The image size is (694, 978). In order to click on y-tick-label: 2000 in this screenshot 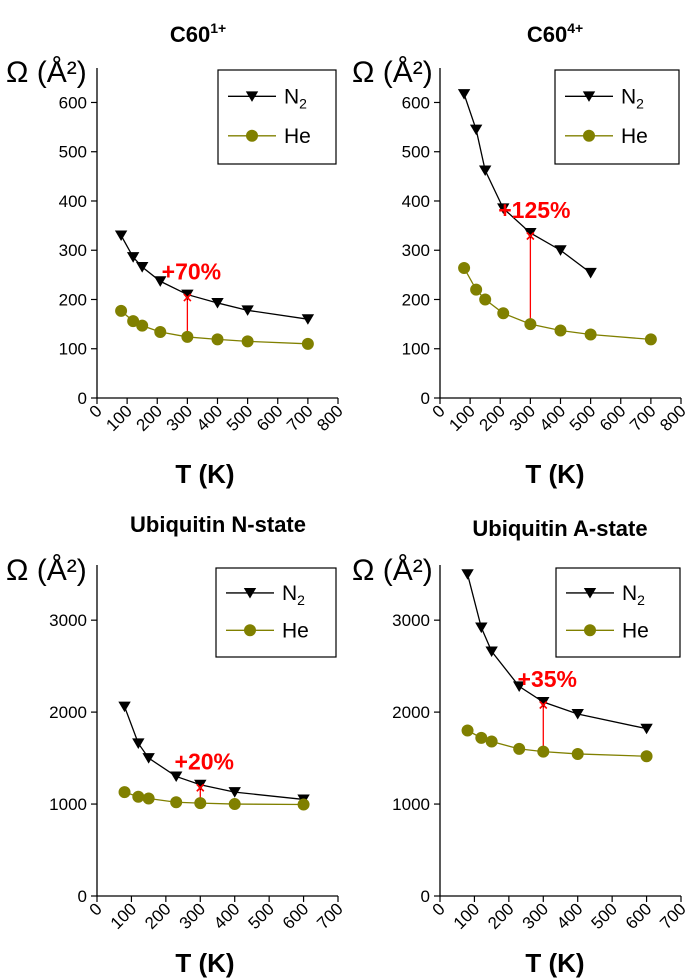, I will do `click(68, 712)`.